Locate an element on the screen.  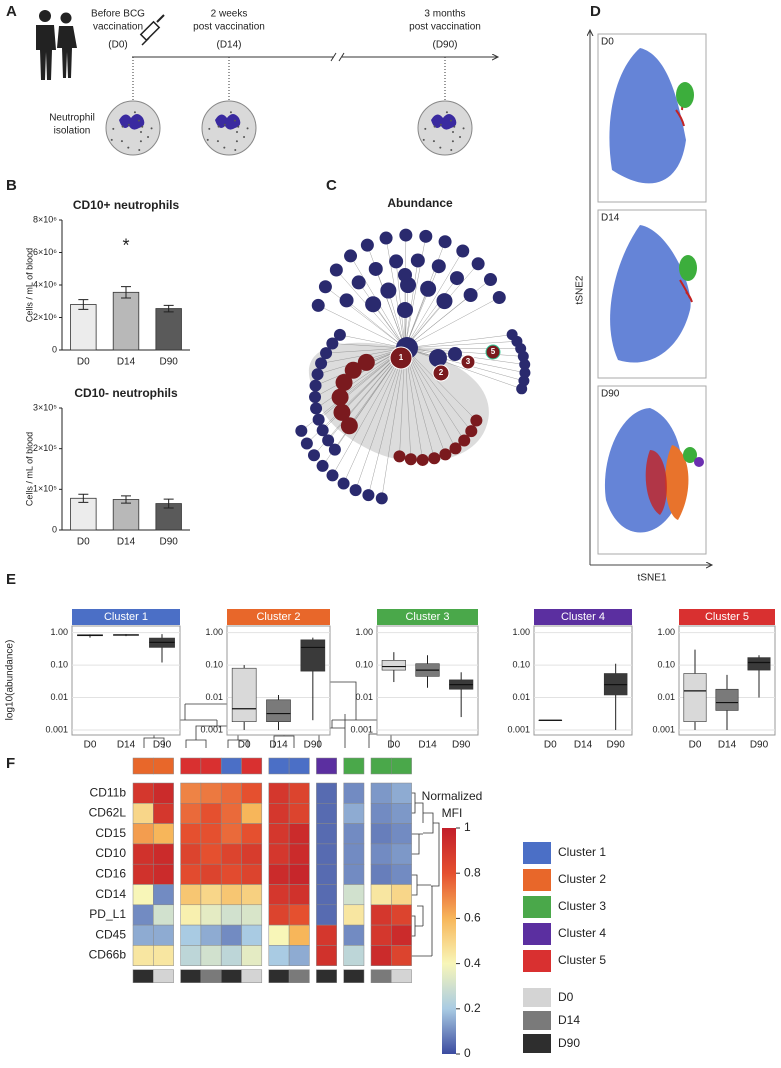
legend-label: D0 is located at coordinates (566, 997).